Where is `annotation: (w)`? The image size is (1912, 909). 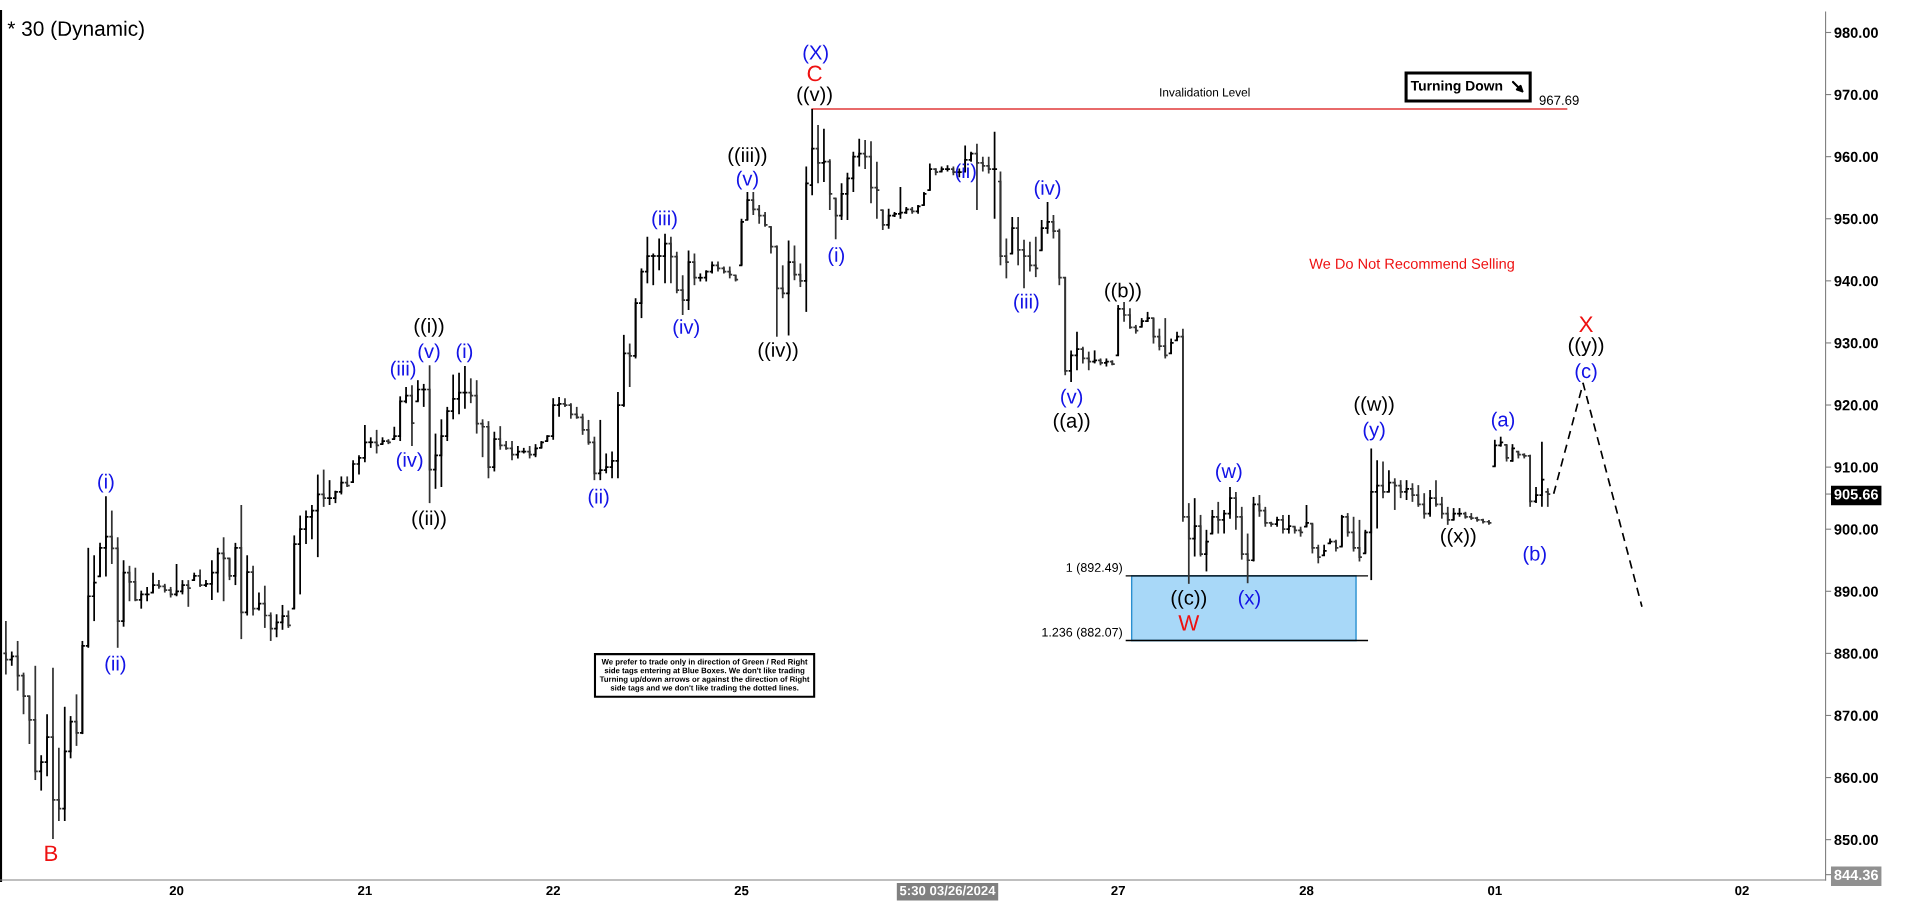 annotation: (w) is located at coordinates (1229, 473).